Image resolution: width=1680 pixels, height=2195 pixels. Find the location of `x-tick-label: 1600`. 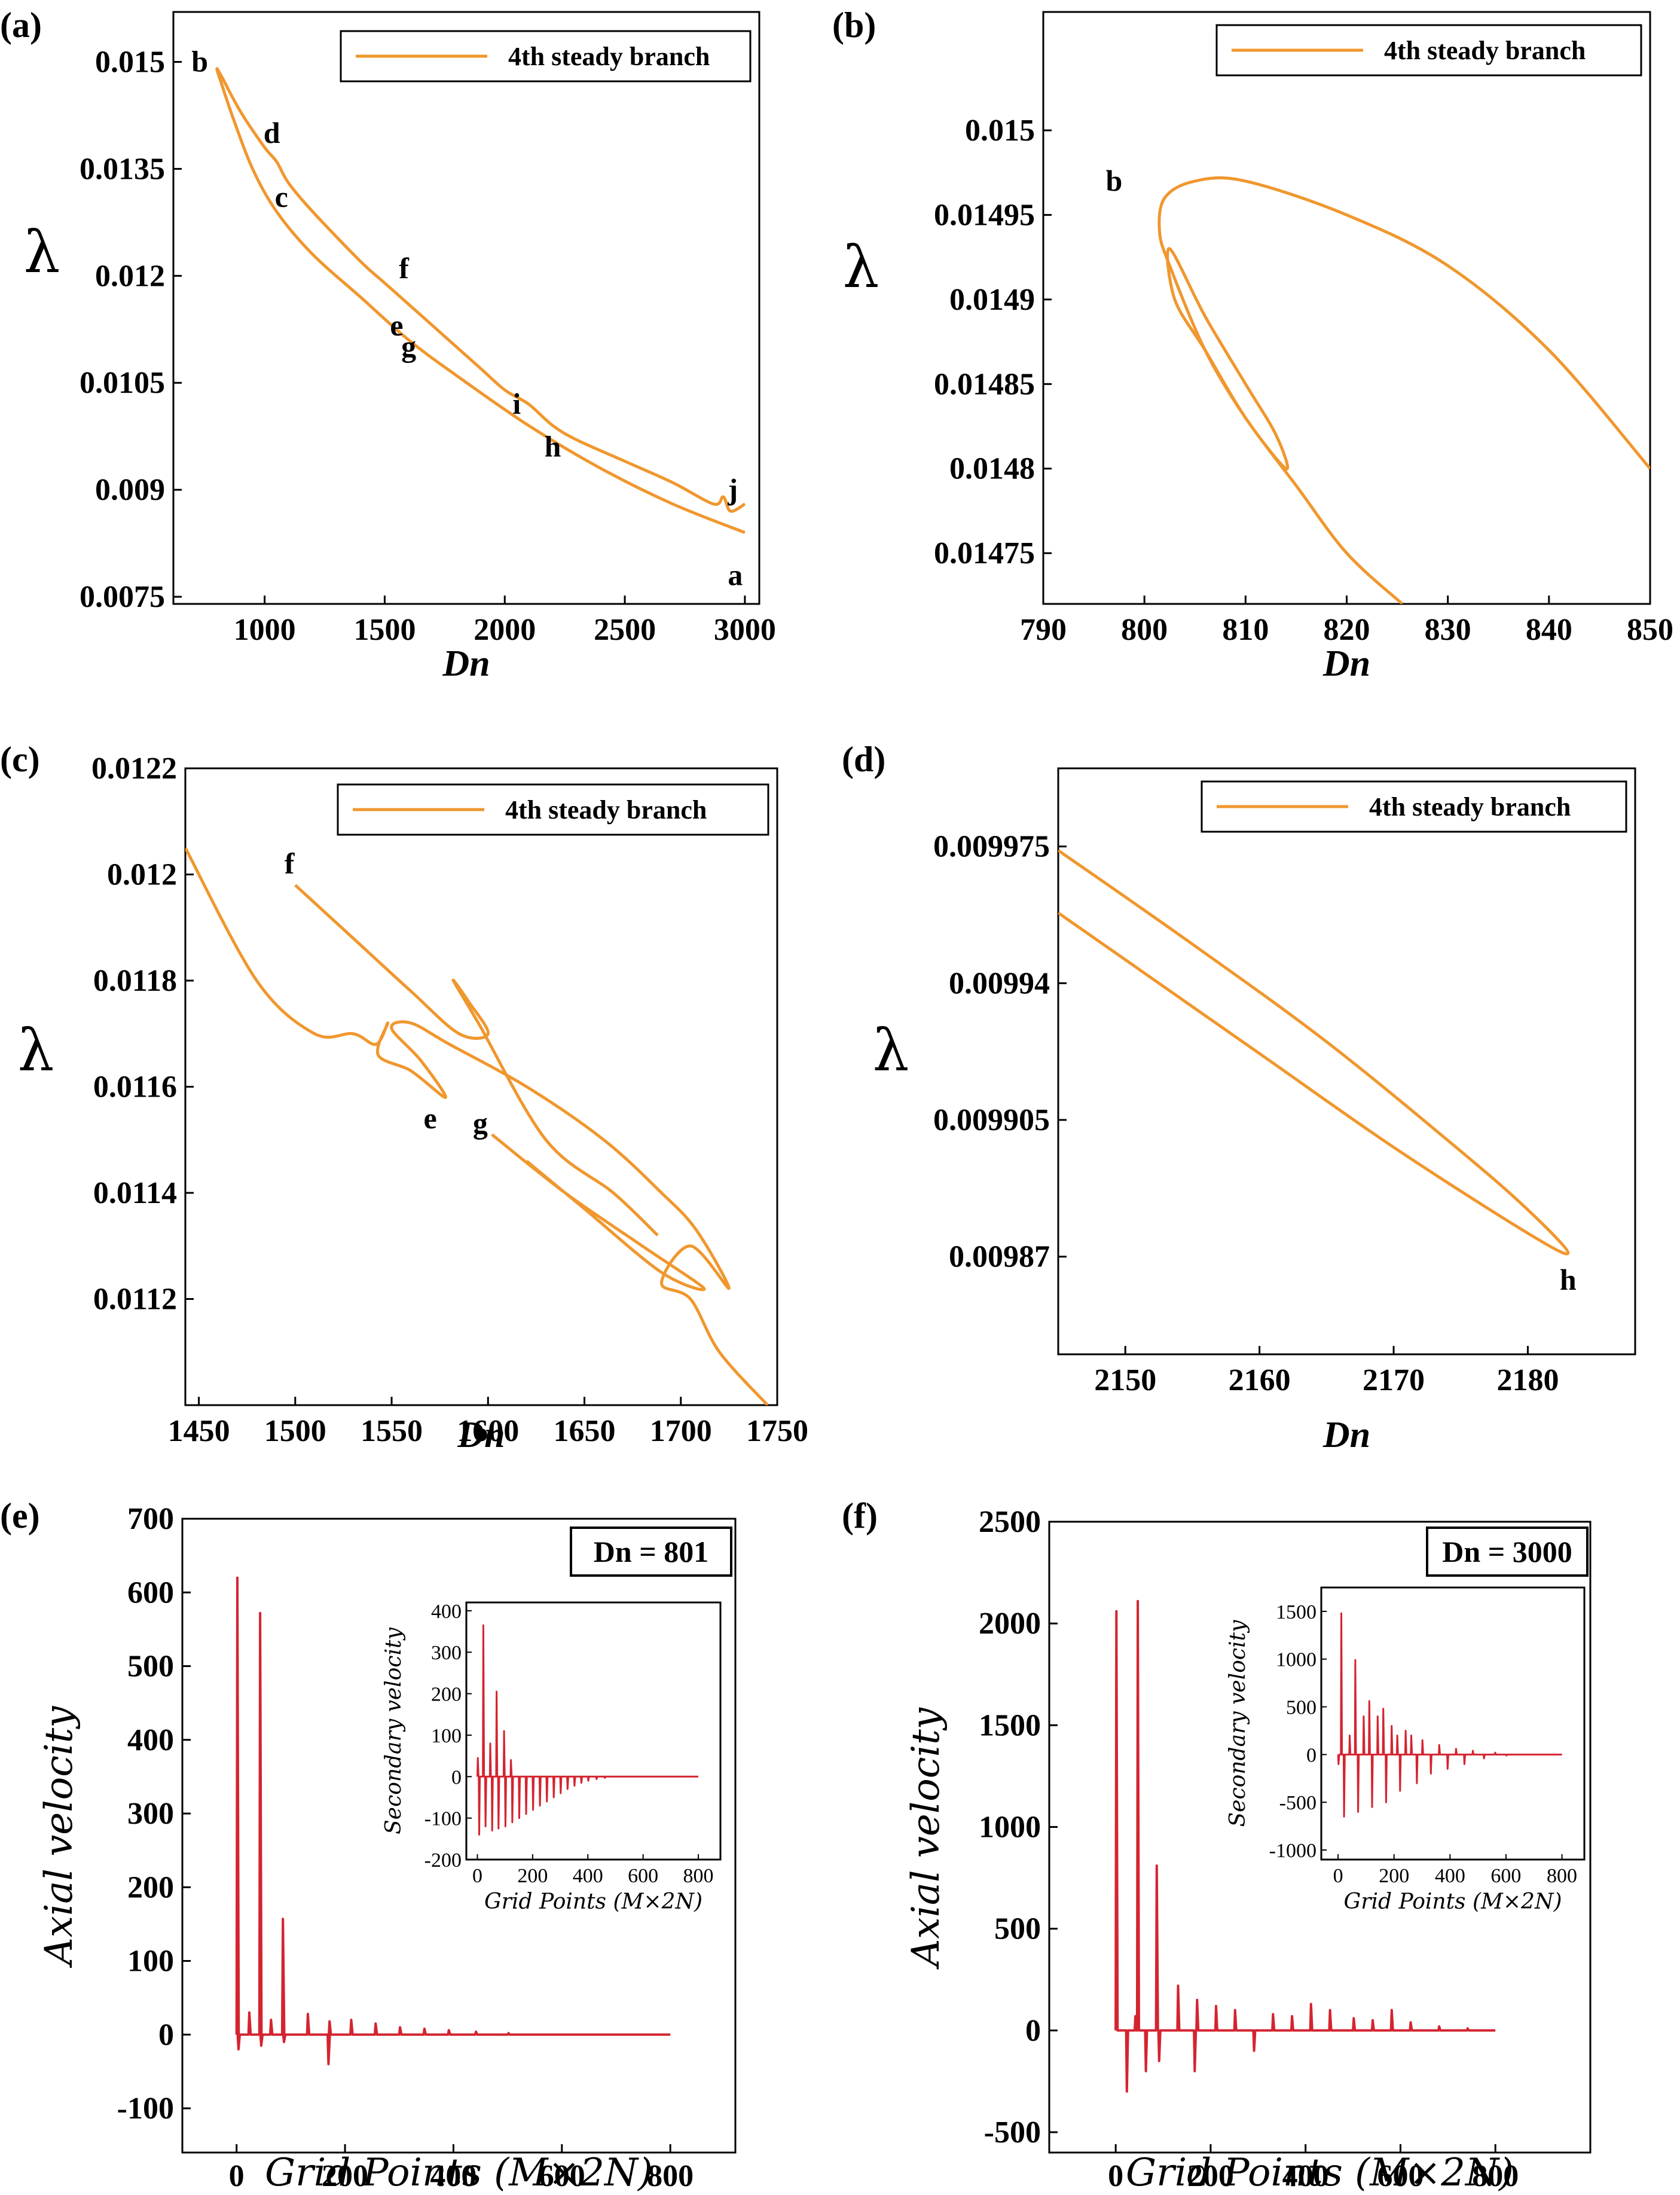

x-tick-label: 1600 is located at coordinates (488, 1431).